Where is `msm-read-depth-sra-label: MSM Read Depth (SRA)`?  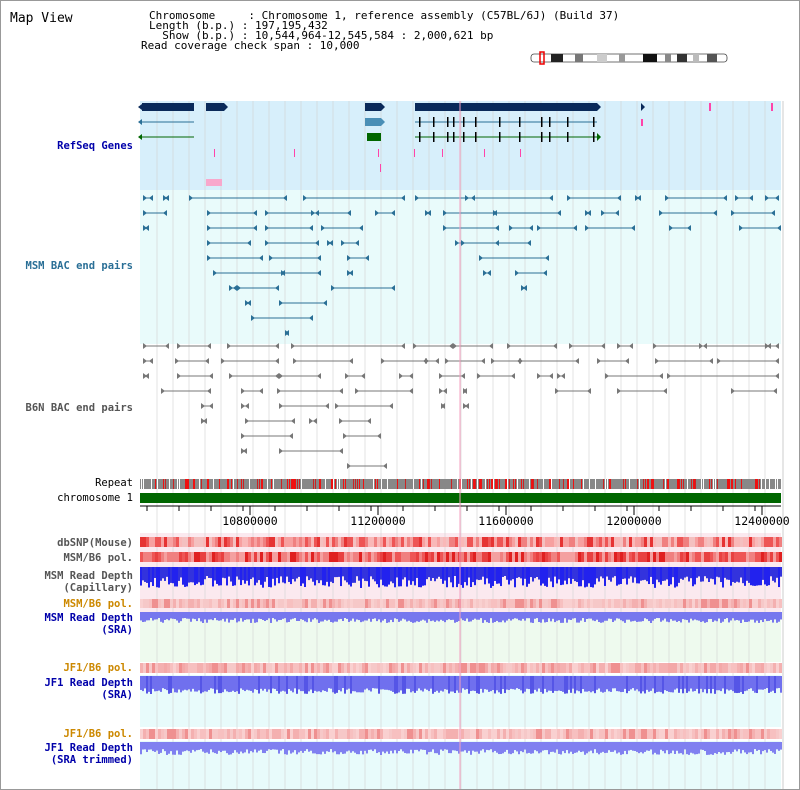
msm-read-depth-sra-label: MSM Read Depth (SRA) is located at coordinates (88, 624).